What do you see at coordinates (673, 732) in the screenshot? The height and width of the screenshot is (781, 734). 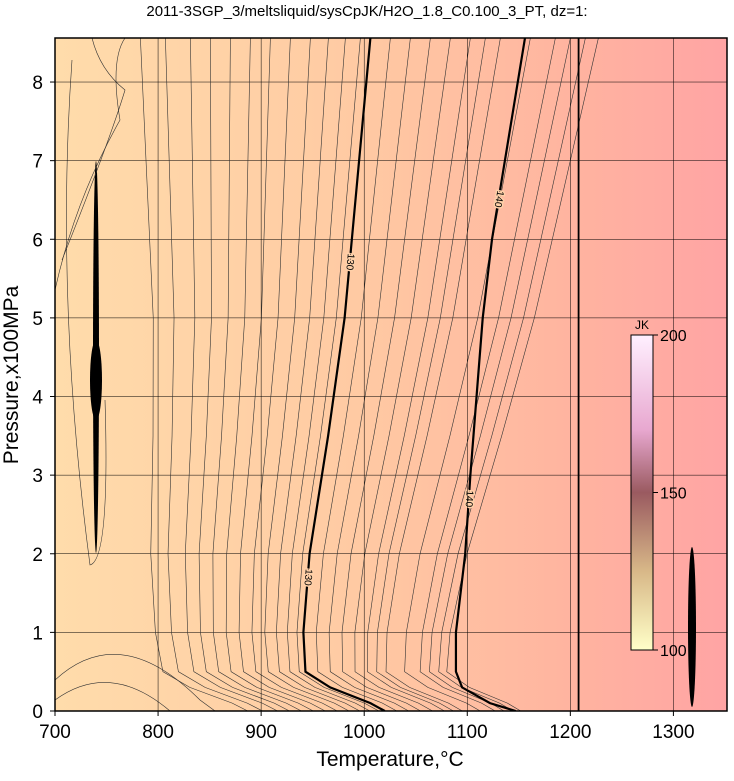 I see `x-tick-label: 1300` at bounding box center [673, 732].